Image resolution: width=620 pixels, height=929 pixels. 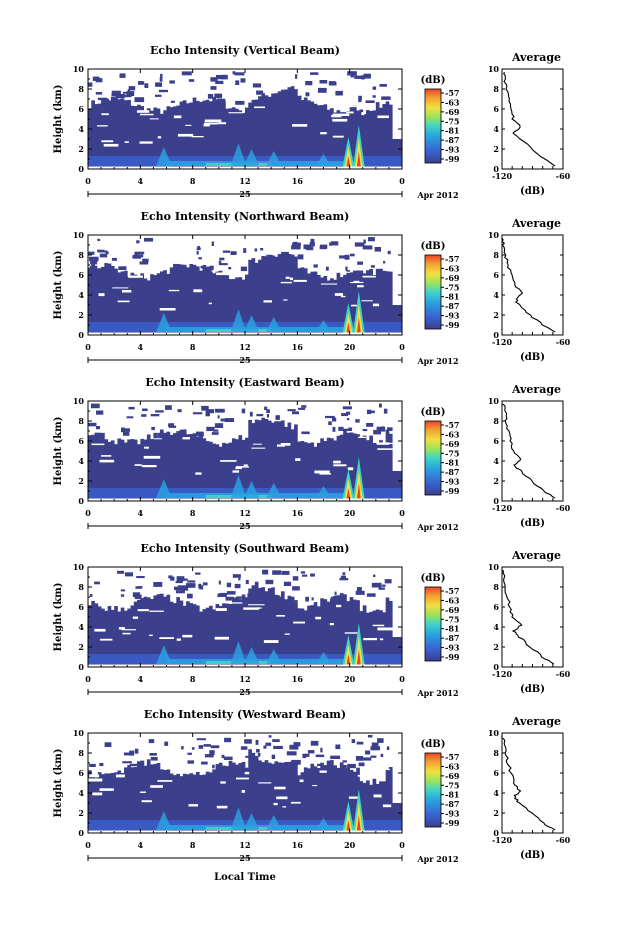 I want to click on panel-title: Echo Intensity (Northward Beam), so click(x=245, y=216).